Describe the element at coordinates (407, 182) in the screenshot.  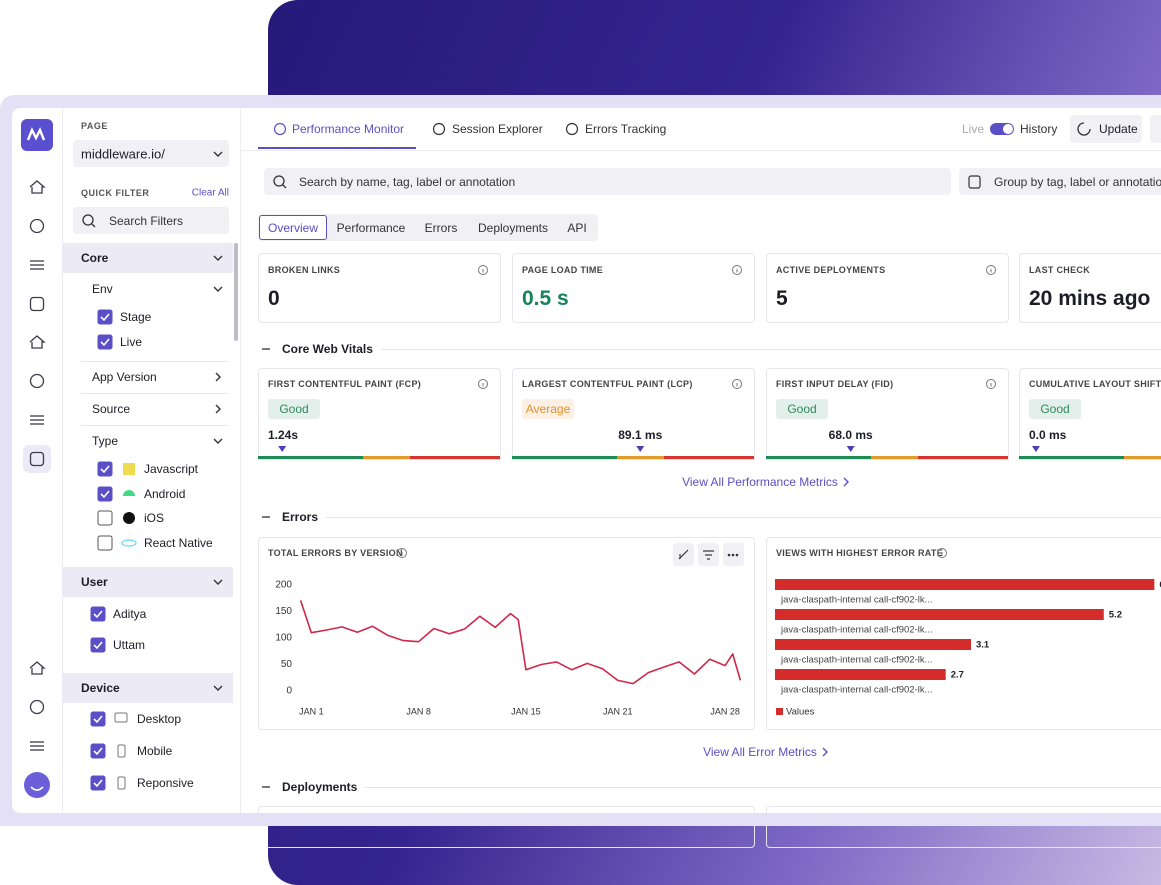
I see `search-text: Search by name, tag, label or annotation` at that location.